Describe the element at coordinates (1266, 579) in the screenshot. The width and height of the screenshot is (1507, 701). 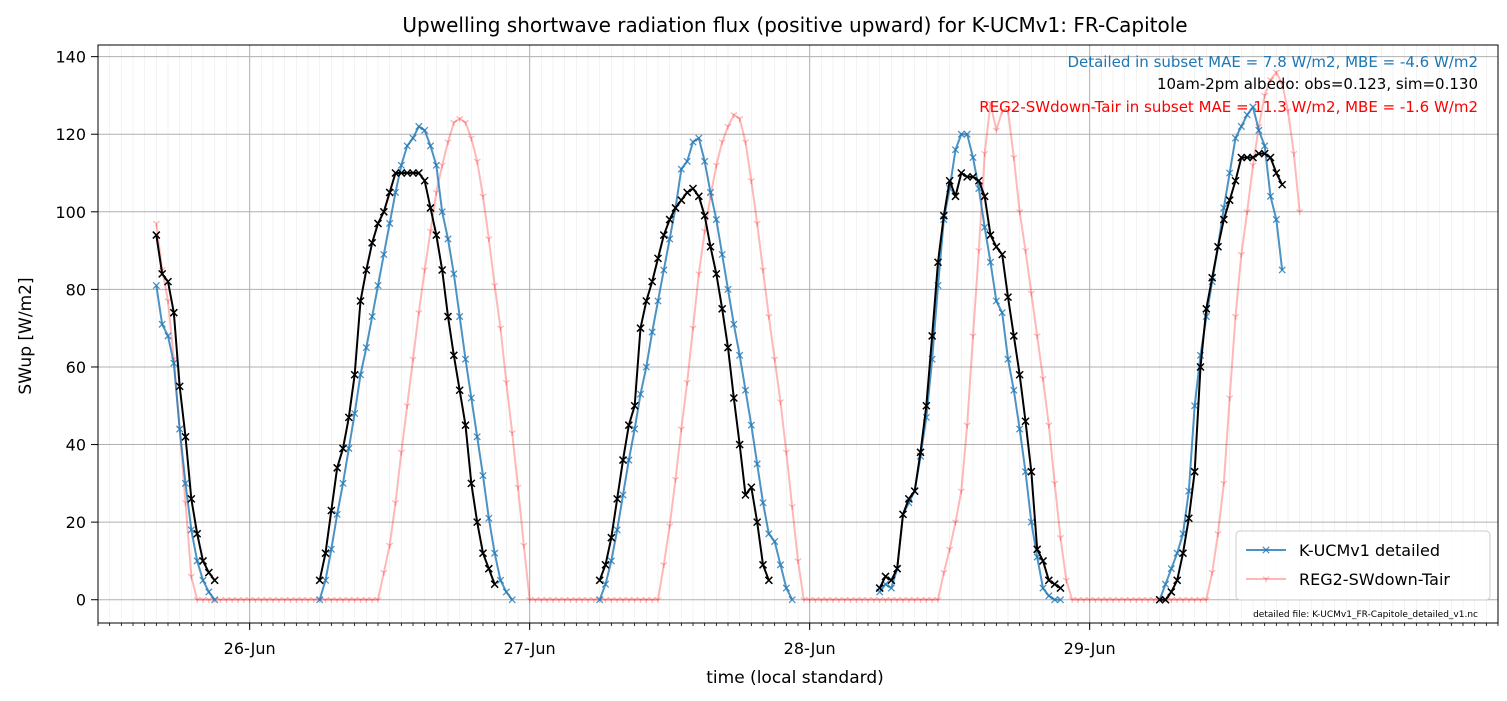
I see `legend-marker-reg` at that location.